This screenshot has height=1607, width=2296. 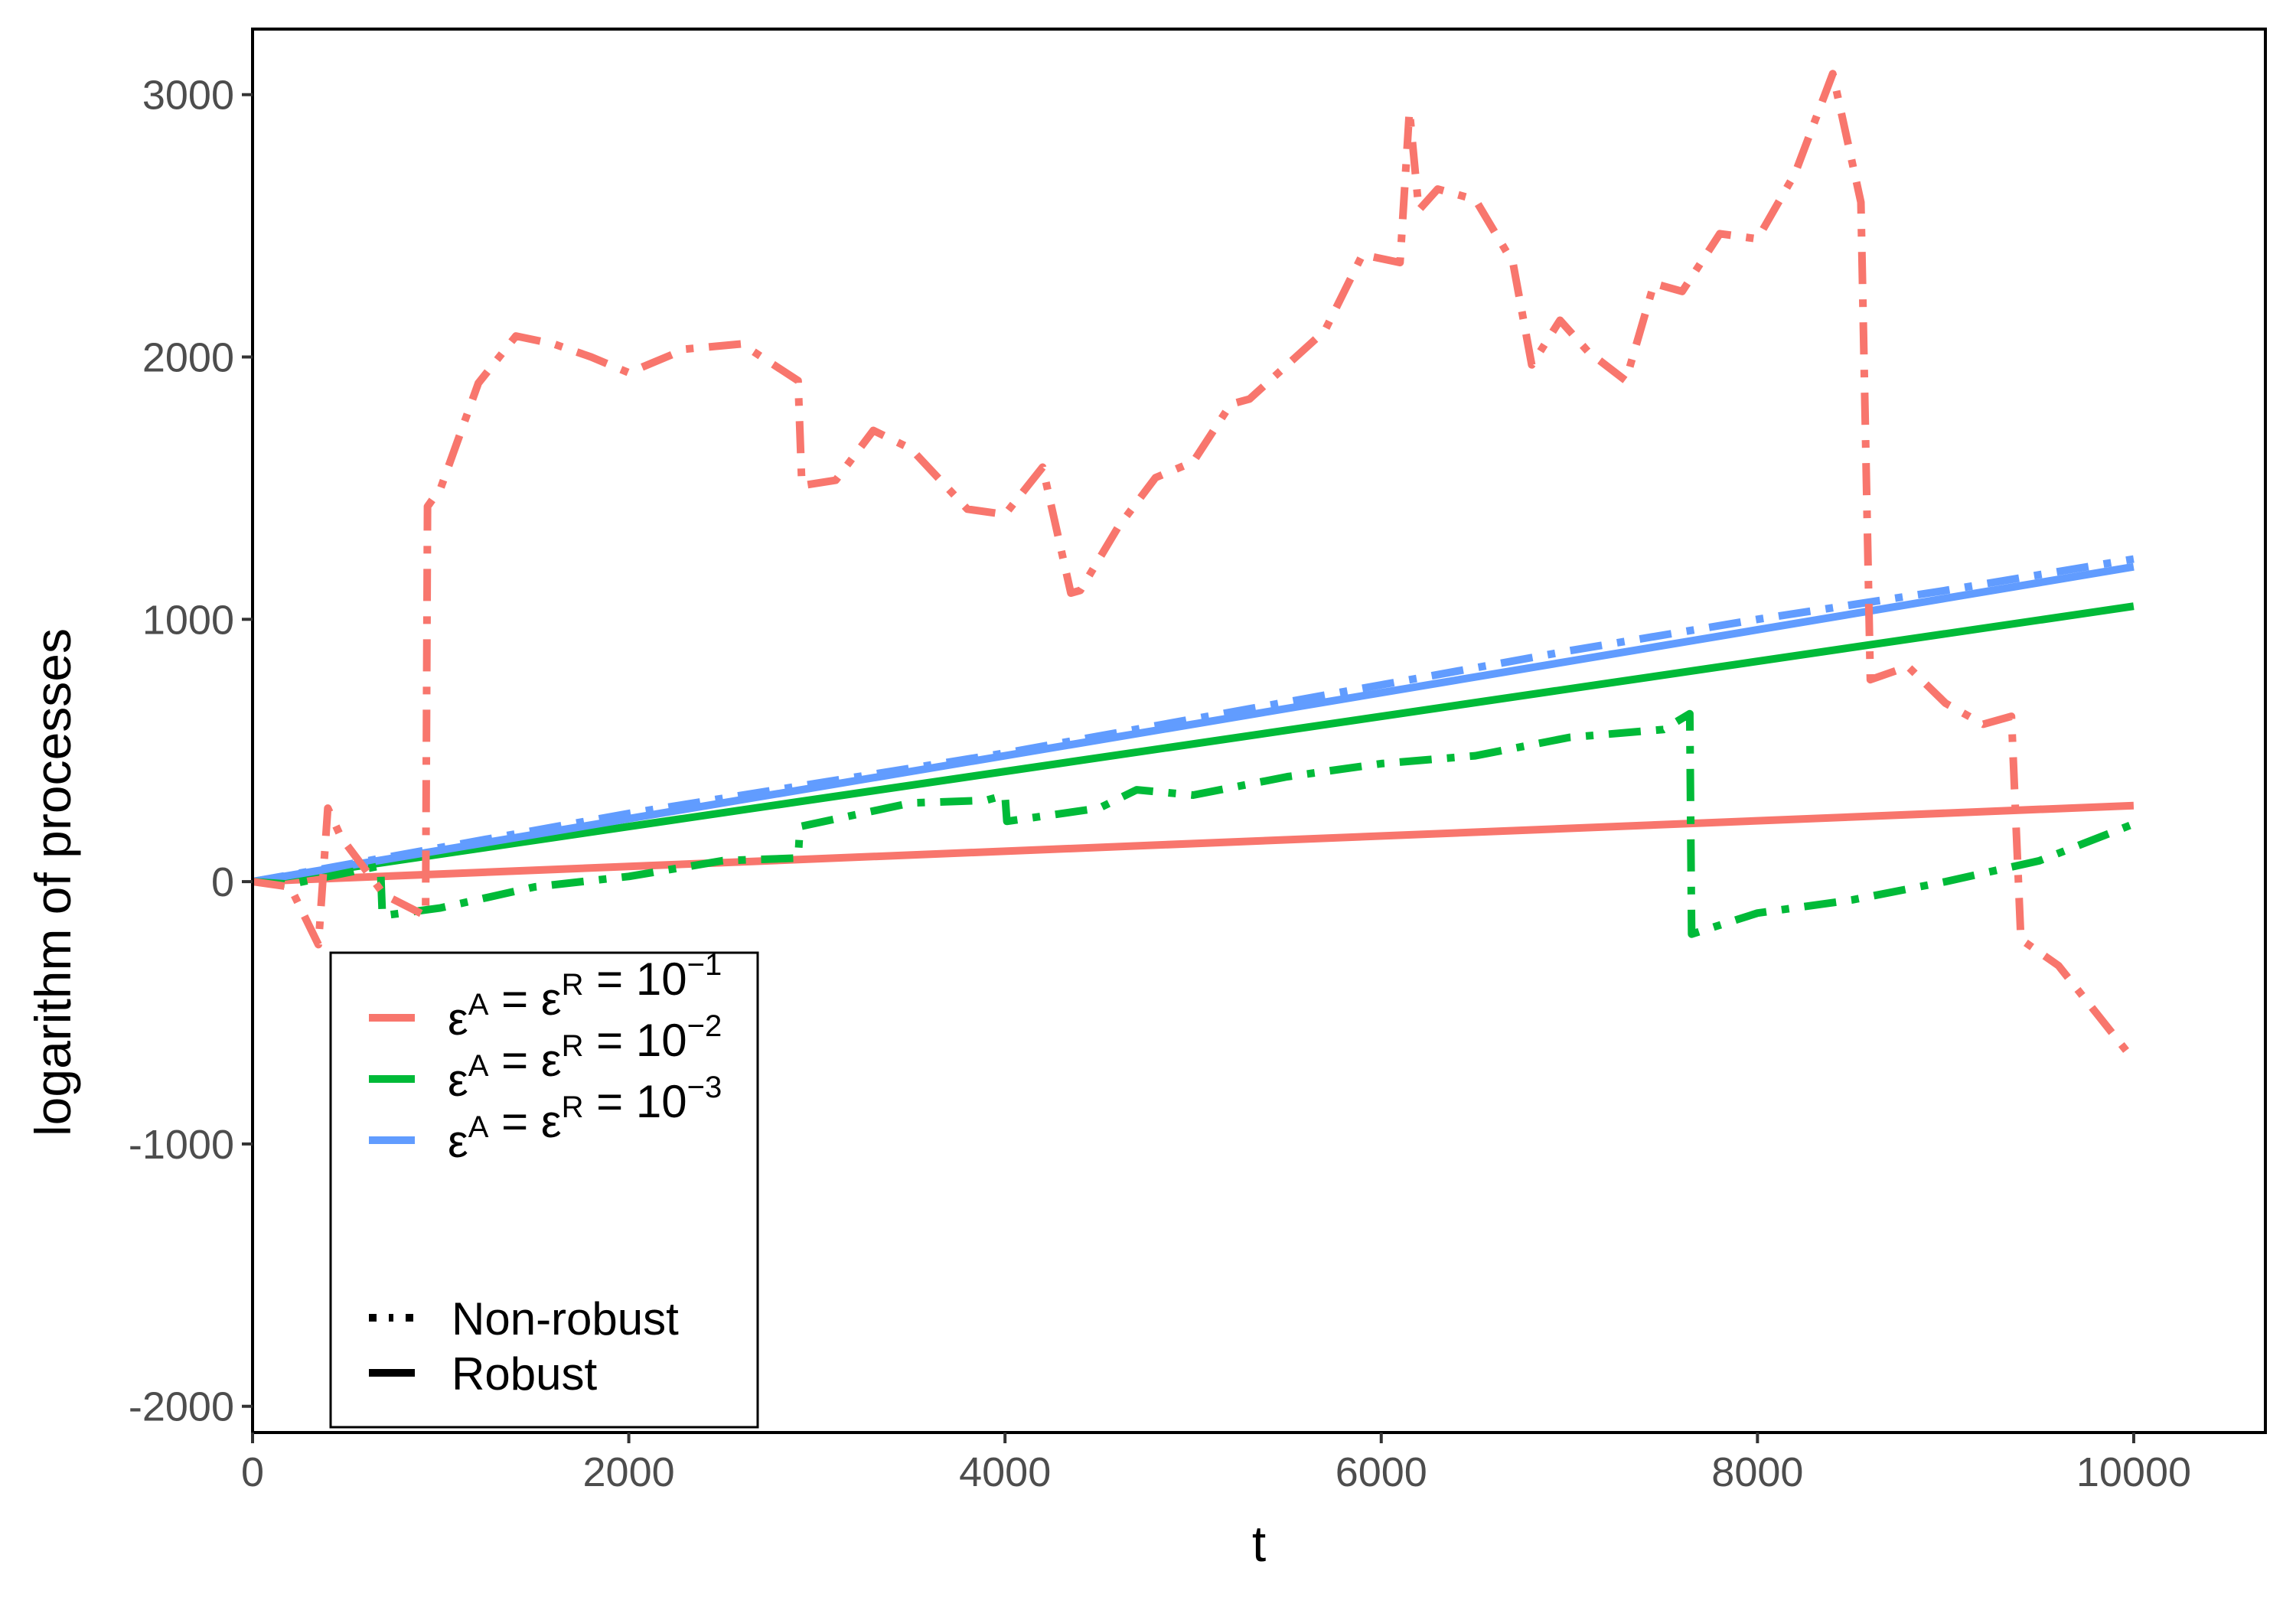 I want to click on legend-label: εA = εR = 10−3, so click(x=585, y=1119).